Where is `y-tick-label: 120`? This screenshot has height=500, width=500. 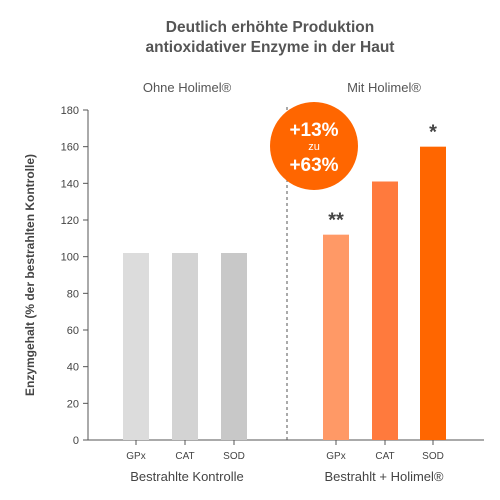
y-tick-label: 120 is located at coordinates (70, 221).